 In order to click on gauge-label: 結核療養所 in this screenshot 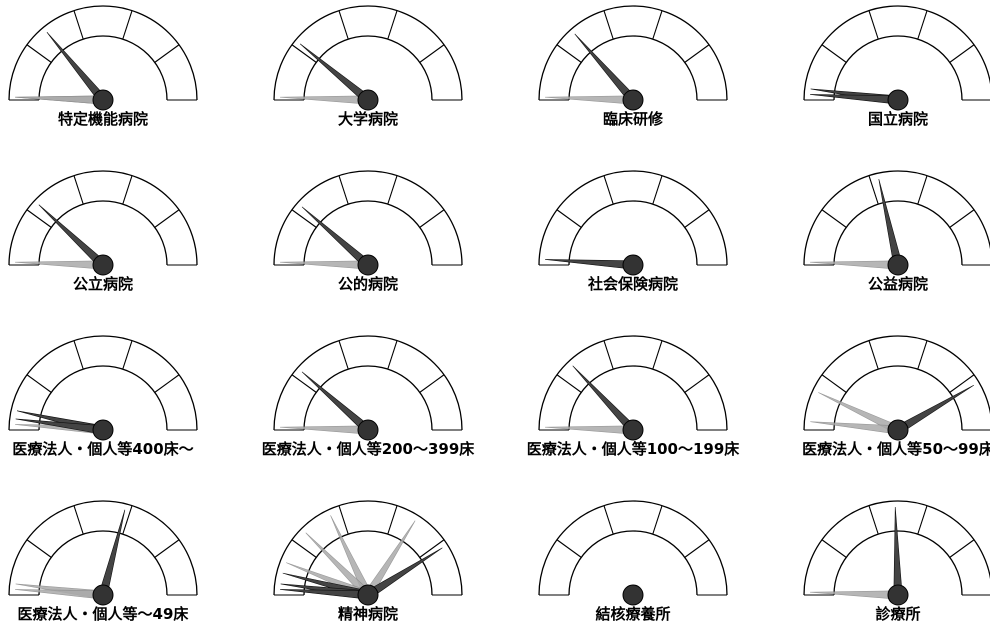, I will do `click(632, 614)`.